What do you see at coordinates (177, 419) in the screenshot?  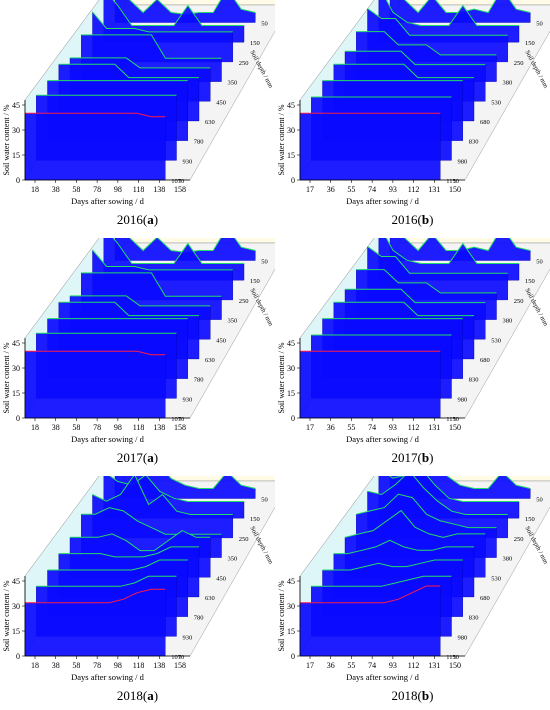 I see `z-tick-label: 1070` at bounding box center [177, 419].